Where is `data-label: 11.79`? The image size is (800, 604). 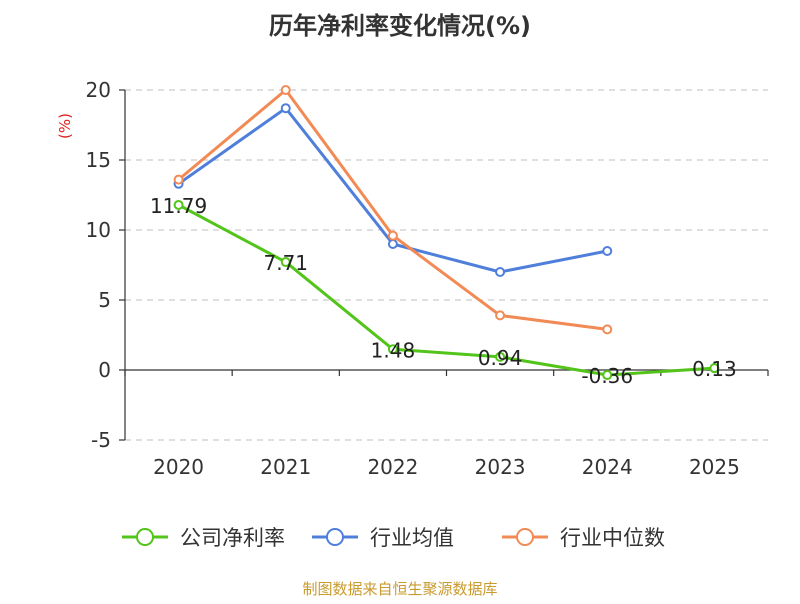
data-label: 11.79 is located at coordinates (178, 206).